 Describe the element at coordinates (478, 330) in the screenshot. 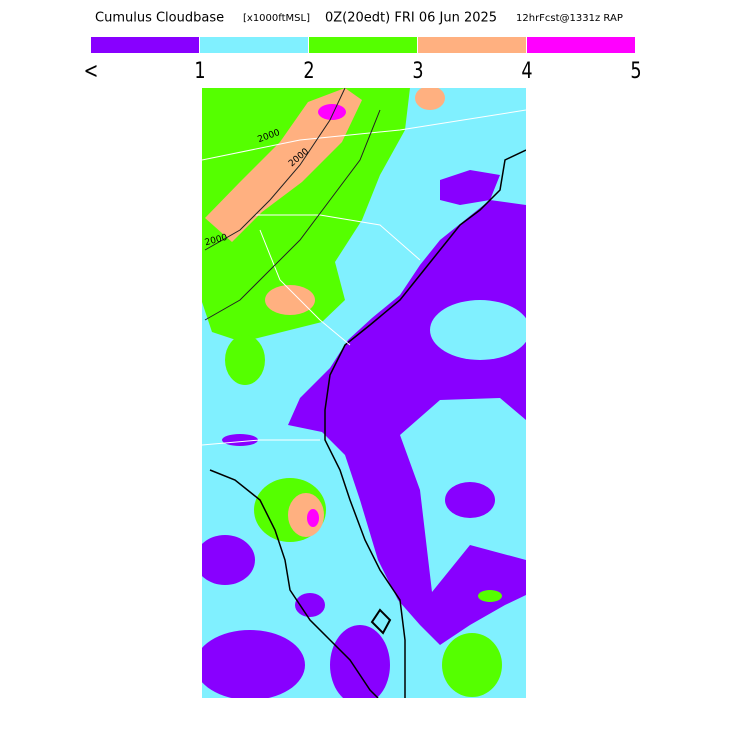

I see `ocean-high` at that location.